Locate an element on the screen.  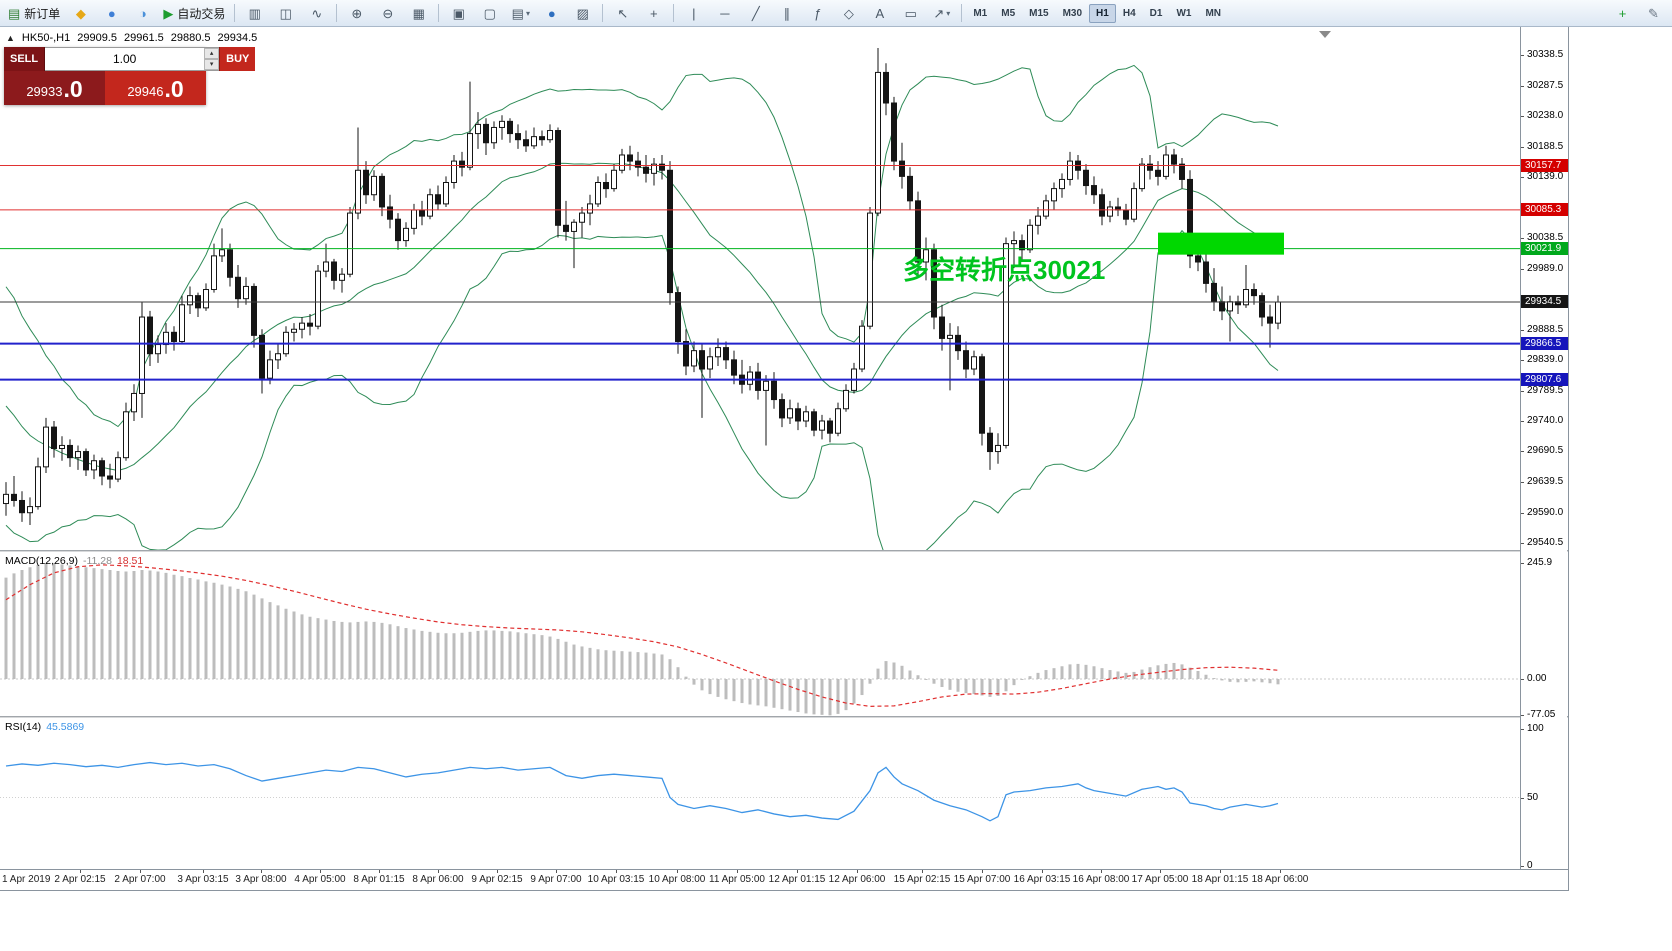
scale-label: 50 is located at coordinates (1533, 797).